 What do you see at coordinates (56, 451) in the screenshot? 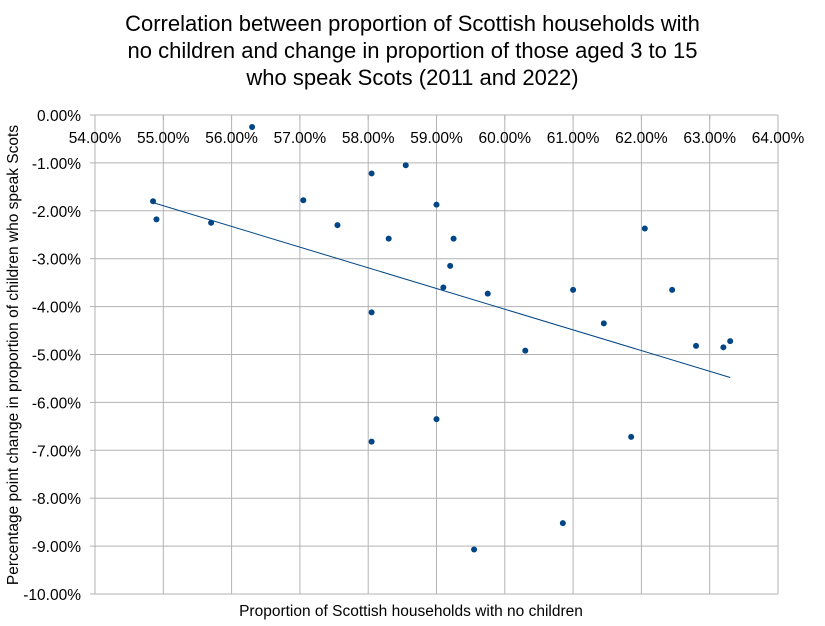
I see `y-tick-label: -7.00%` at bounding box center [56, 451].